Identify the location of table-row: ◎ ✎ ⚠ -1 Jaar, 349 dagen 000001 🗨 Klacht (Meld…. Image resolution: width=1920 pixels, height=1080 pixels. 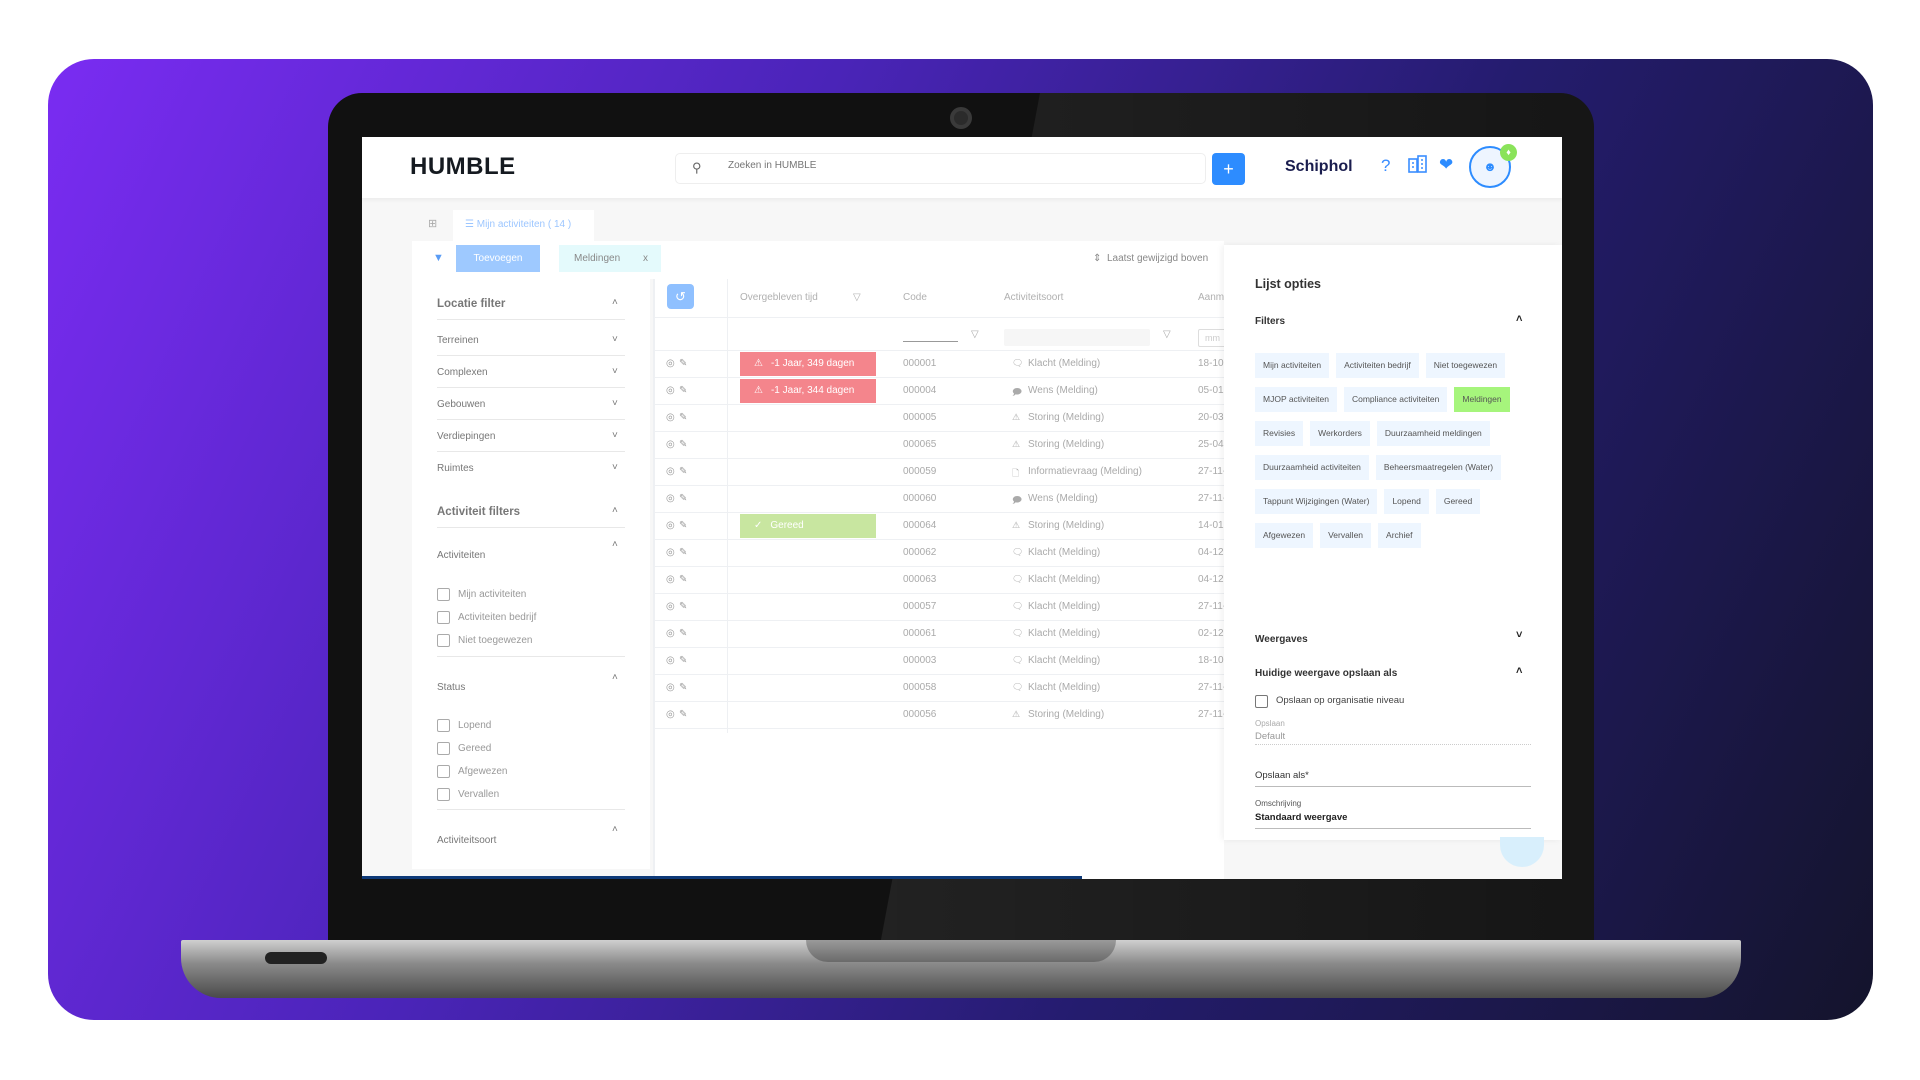
(940, 364).